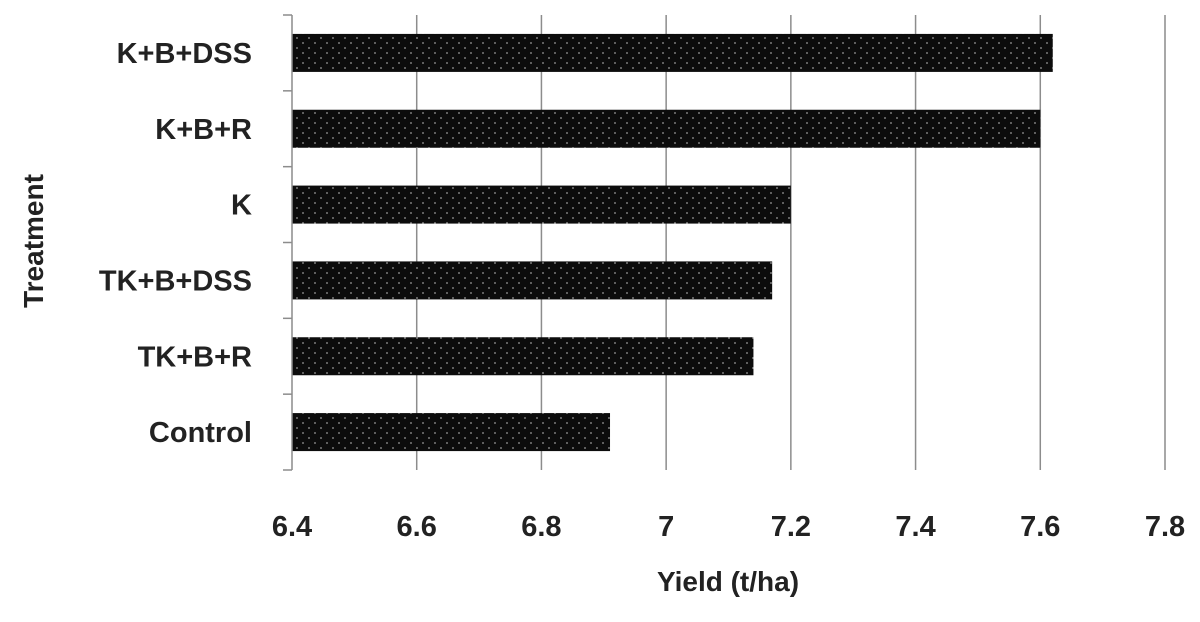 The width and height of the screenshot is (1200, 622). I want to click on x-tick-label: 6.4, so click(292, 527).